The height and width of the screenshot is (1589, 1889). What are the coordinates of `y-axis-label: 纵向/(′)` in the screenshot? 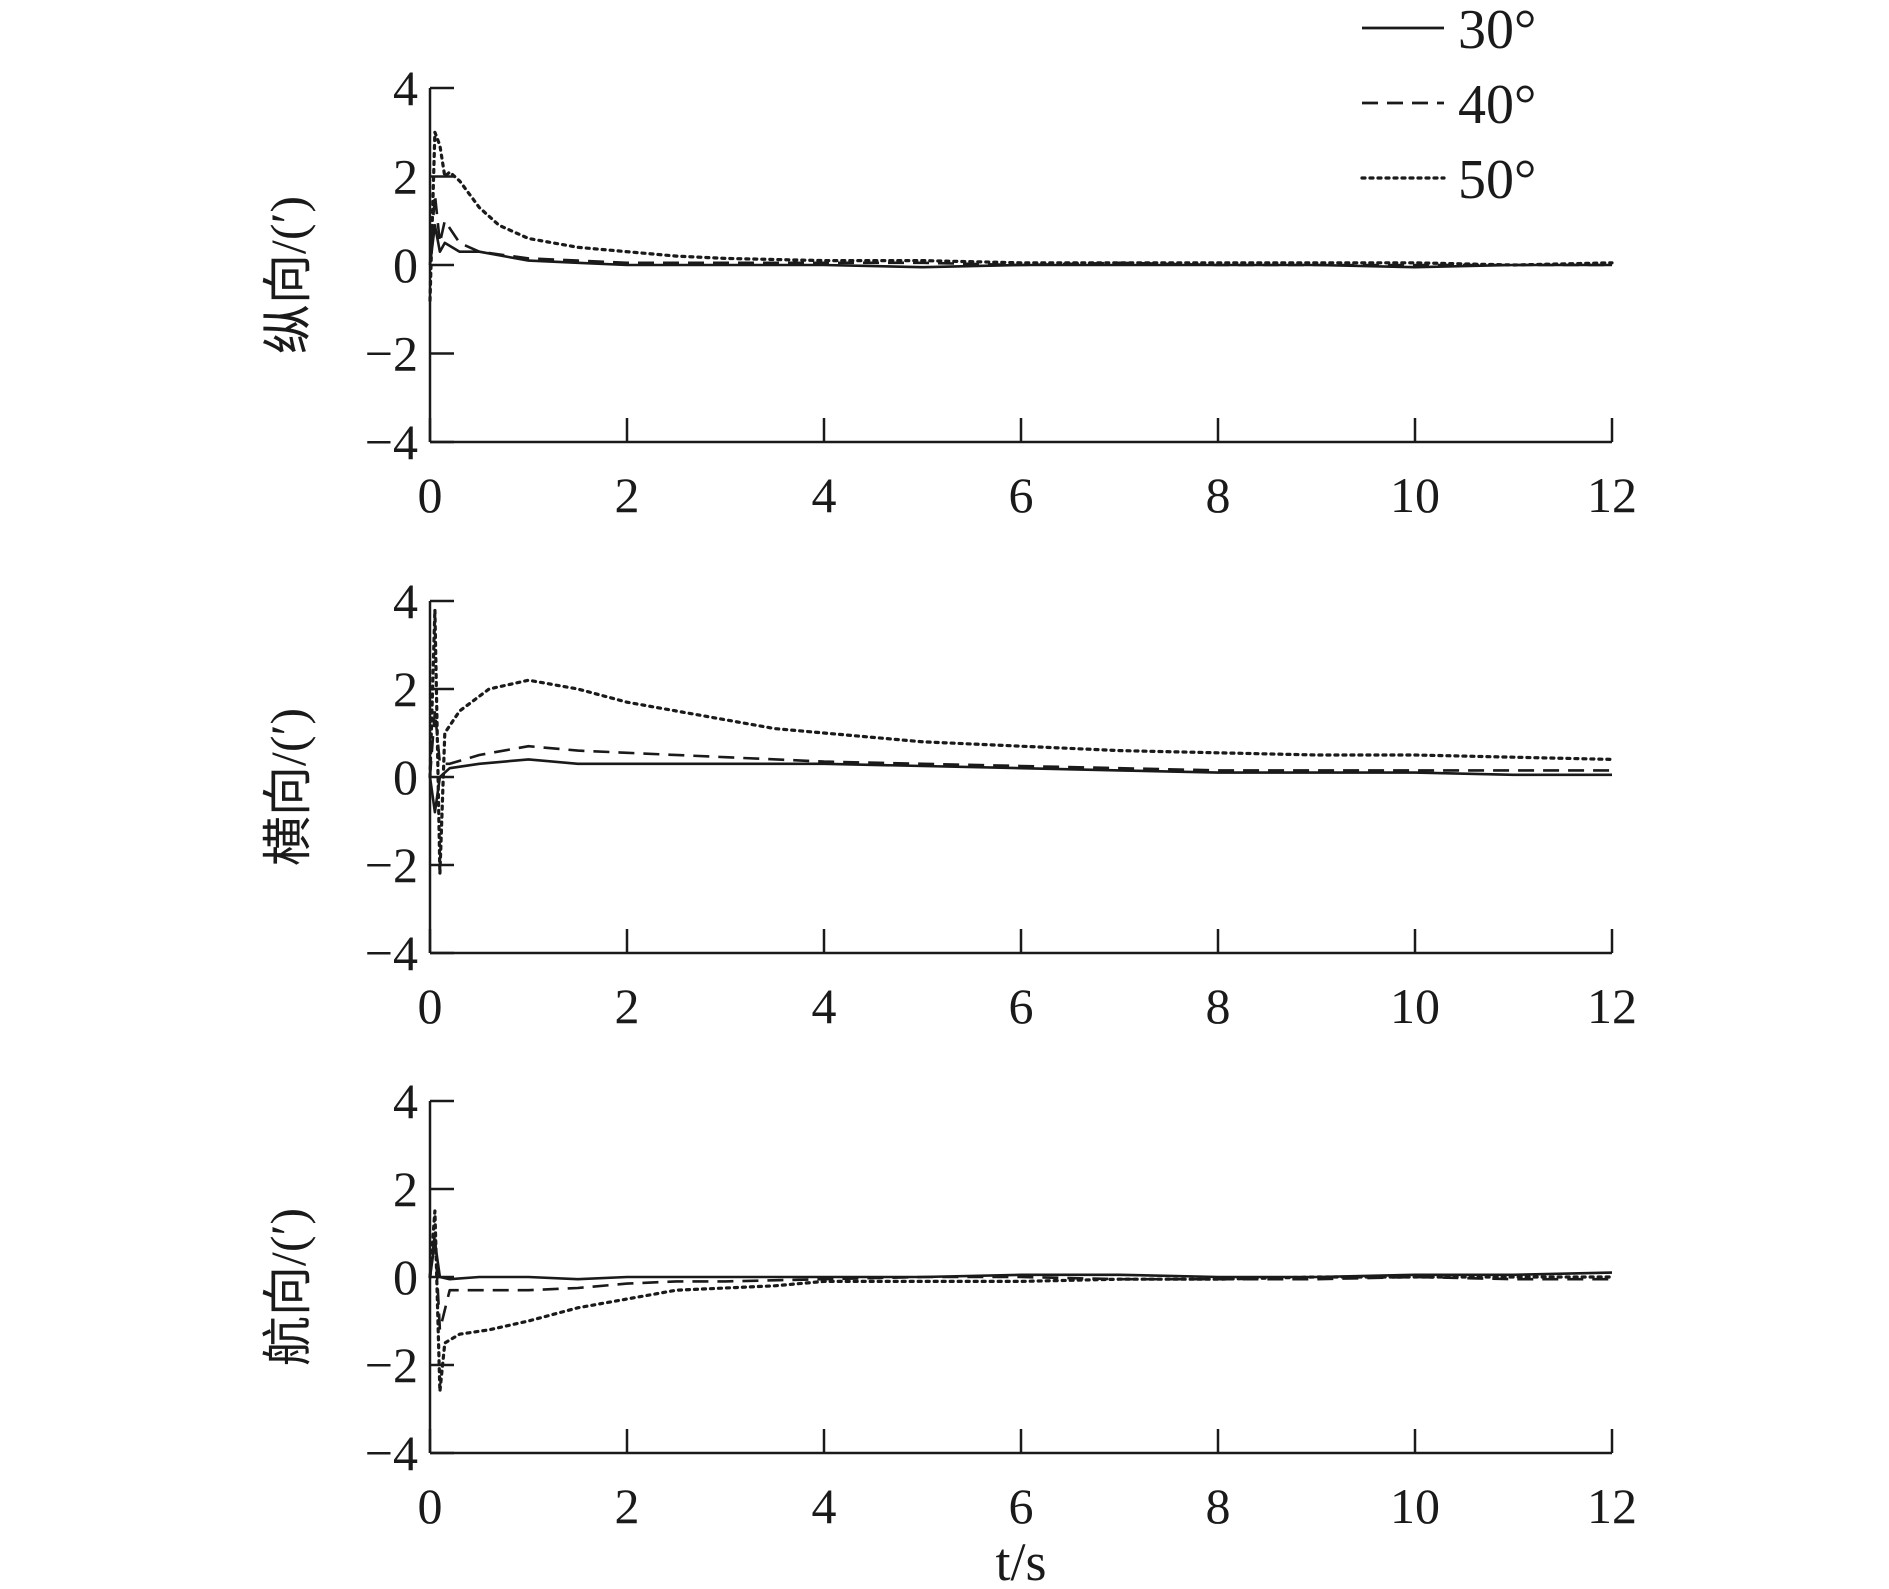 It's located at (288, 275).